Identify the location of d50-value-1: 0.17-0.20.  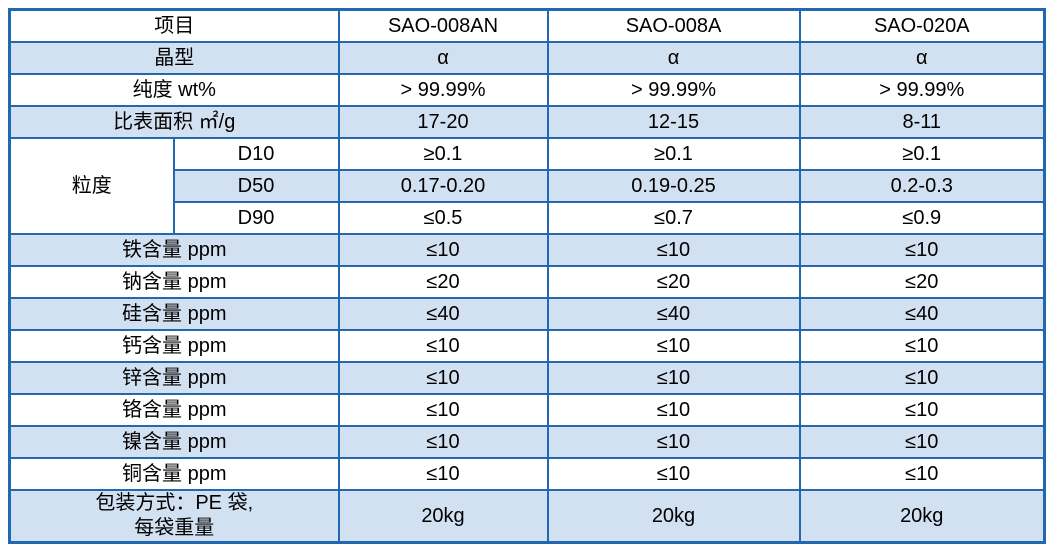
(443, 186).